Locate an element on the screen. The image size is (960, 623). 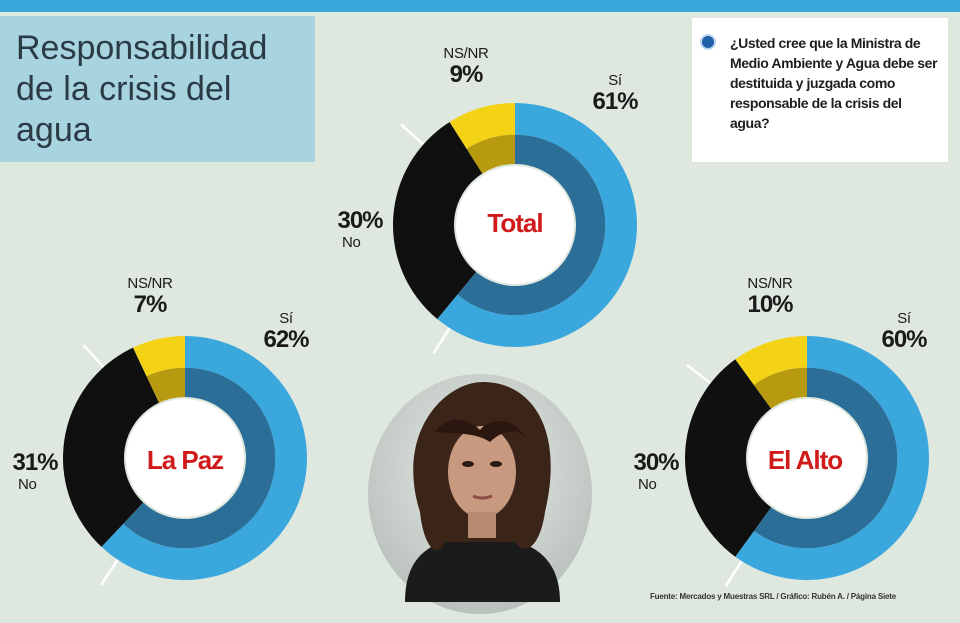
elalto-center-hole is located at coordinates (807, 458).